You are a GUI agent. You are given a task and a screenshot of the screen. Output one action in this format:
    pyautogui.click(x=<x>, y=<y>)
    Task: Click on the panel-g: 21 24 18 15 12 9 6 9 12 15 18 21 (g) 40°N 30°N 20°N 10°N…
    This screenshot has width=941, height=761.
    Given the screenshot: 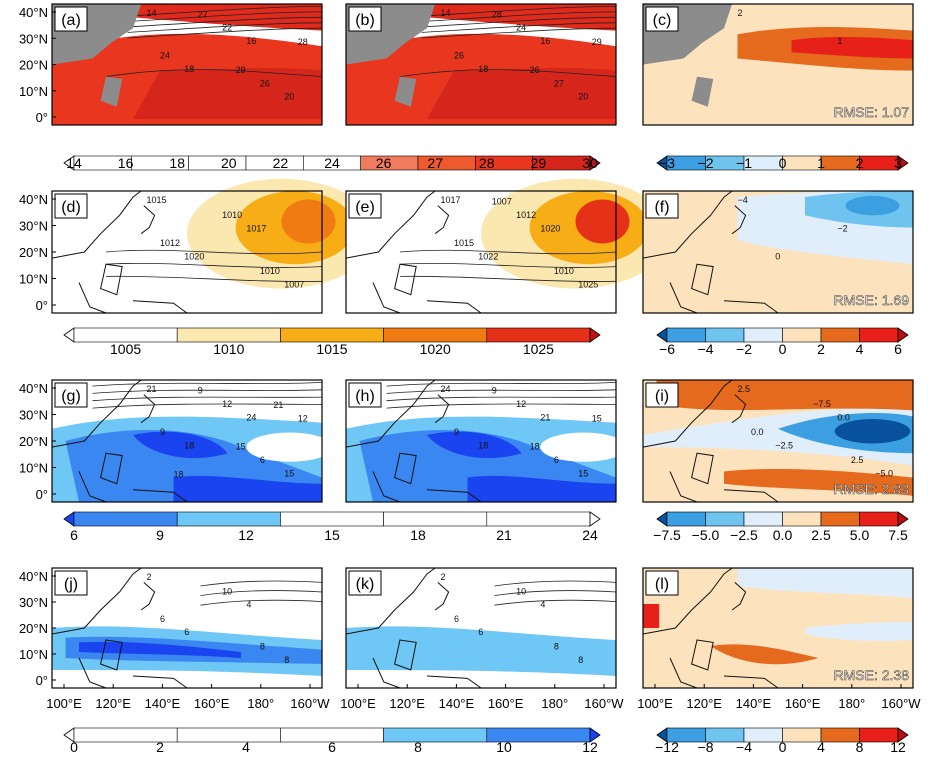 What is the action you would take?
    pyautogui.click(x=176, y=441)
    